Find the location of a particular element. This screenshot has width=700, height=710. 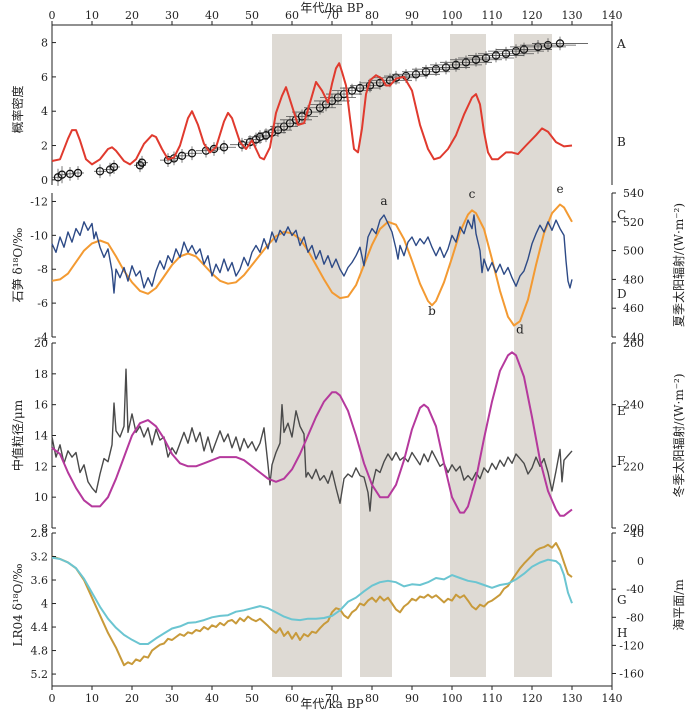

right-y-tick-label: -80 is located at coordinates (635, 617).